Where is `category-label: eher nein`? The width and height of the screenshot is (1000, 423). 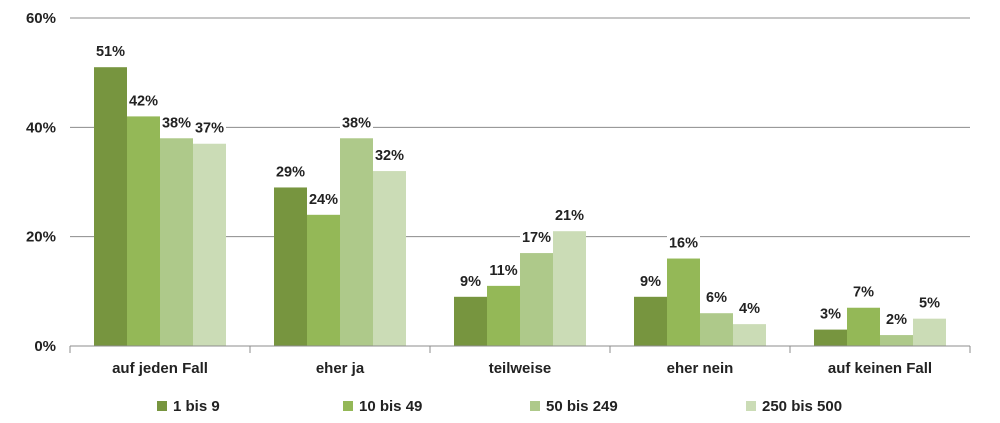 category-label: eher nein is located at coordinates (700, 368).